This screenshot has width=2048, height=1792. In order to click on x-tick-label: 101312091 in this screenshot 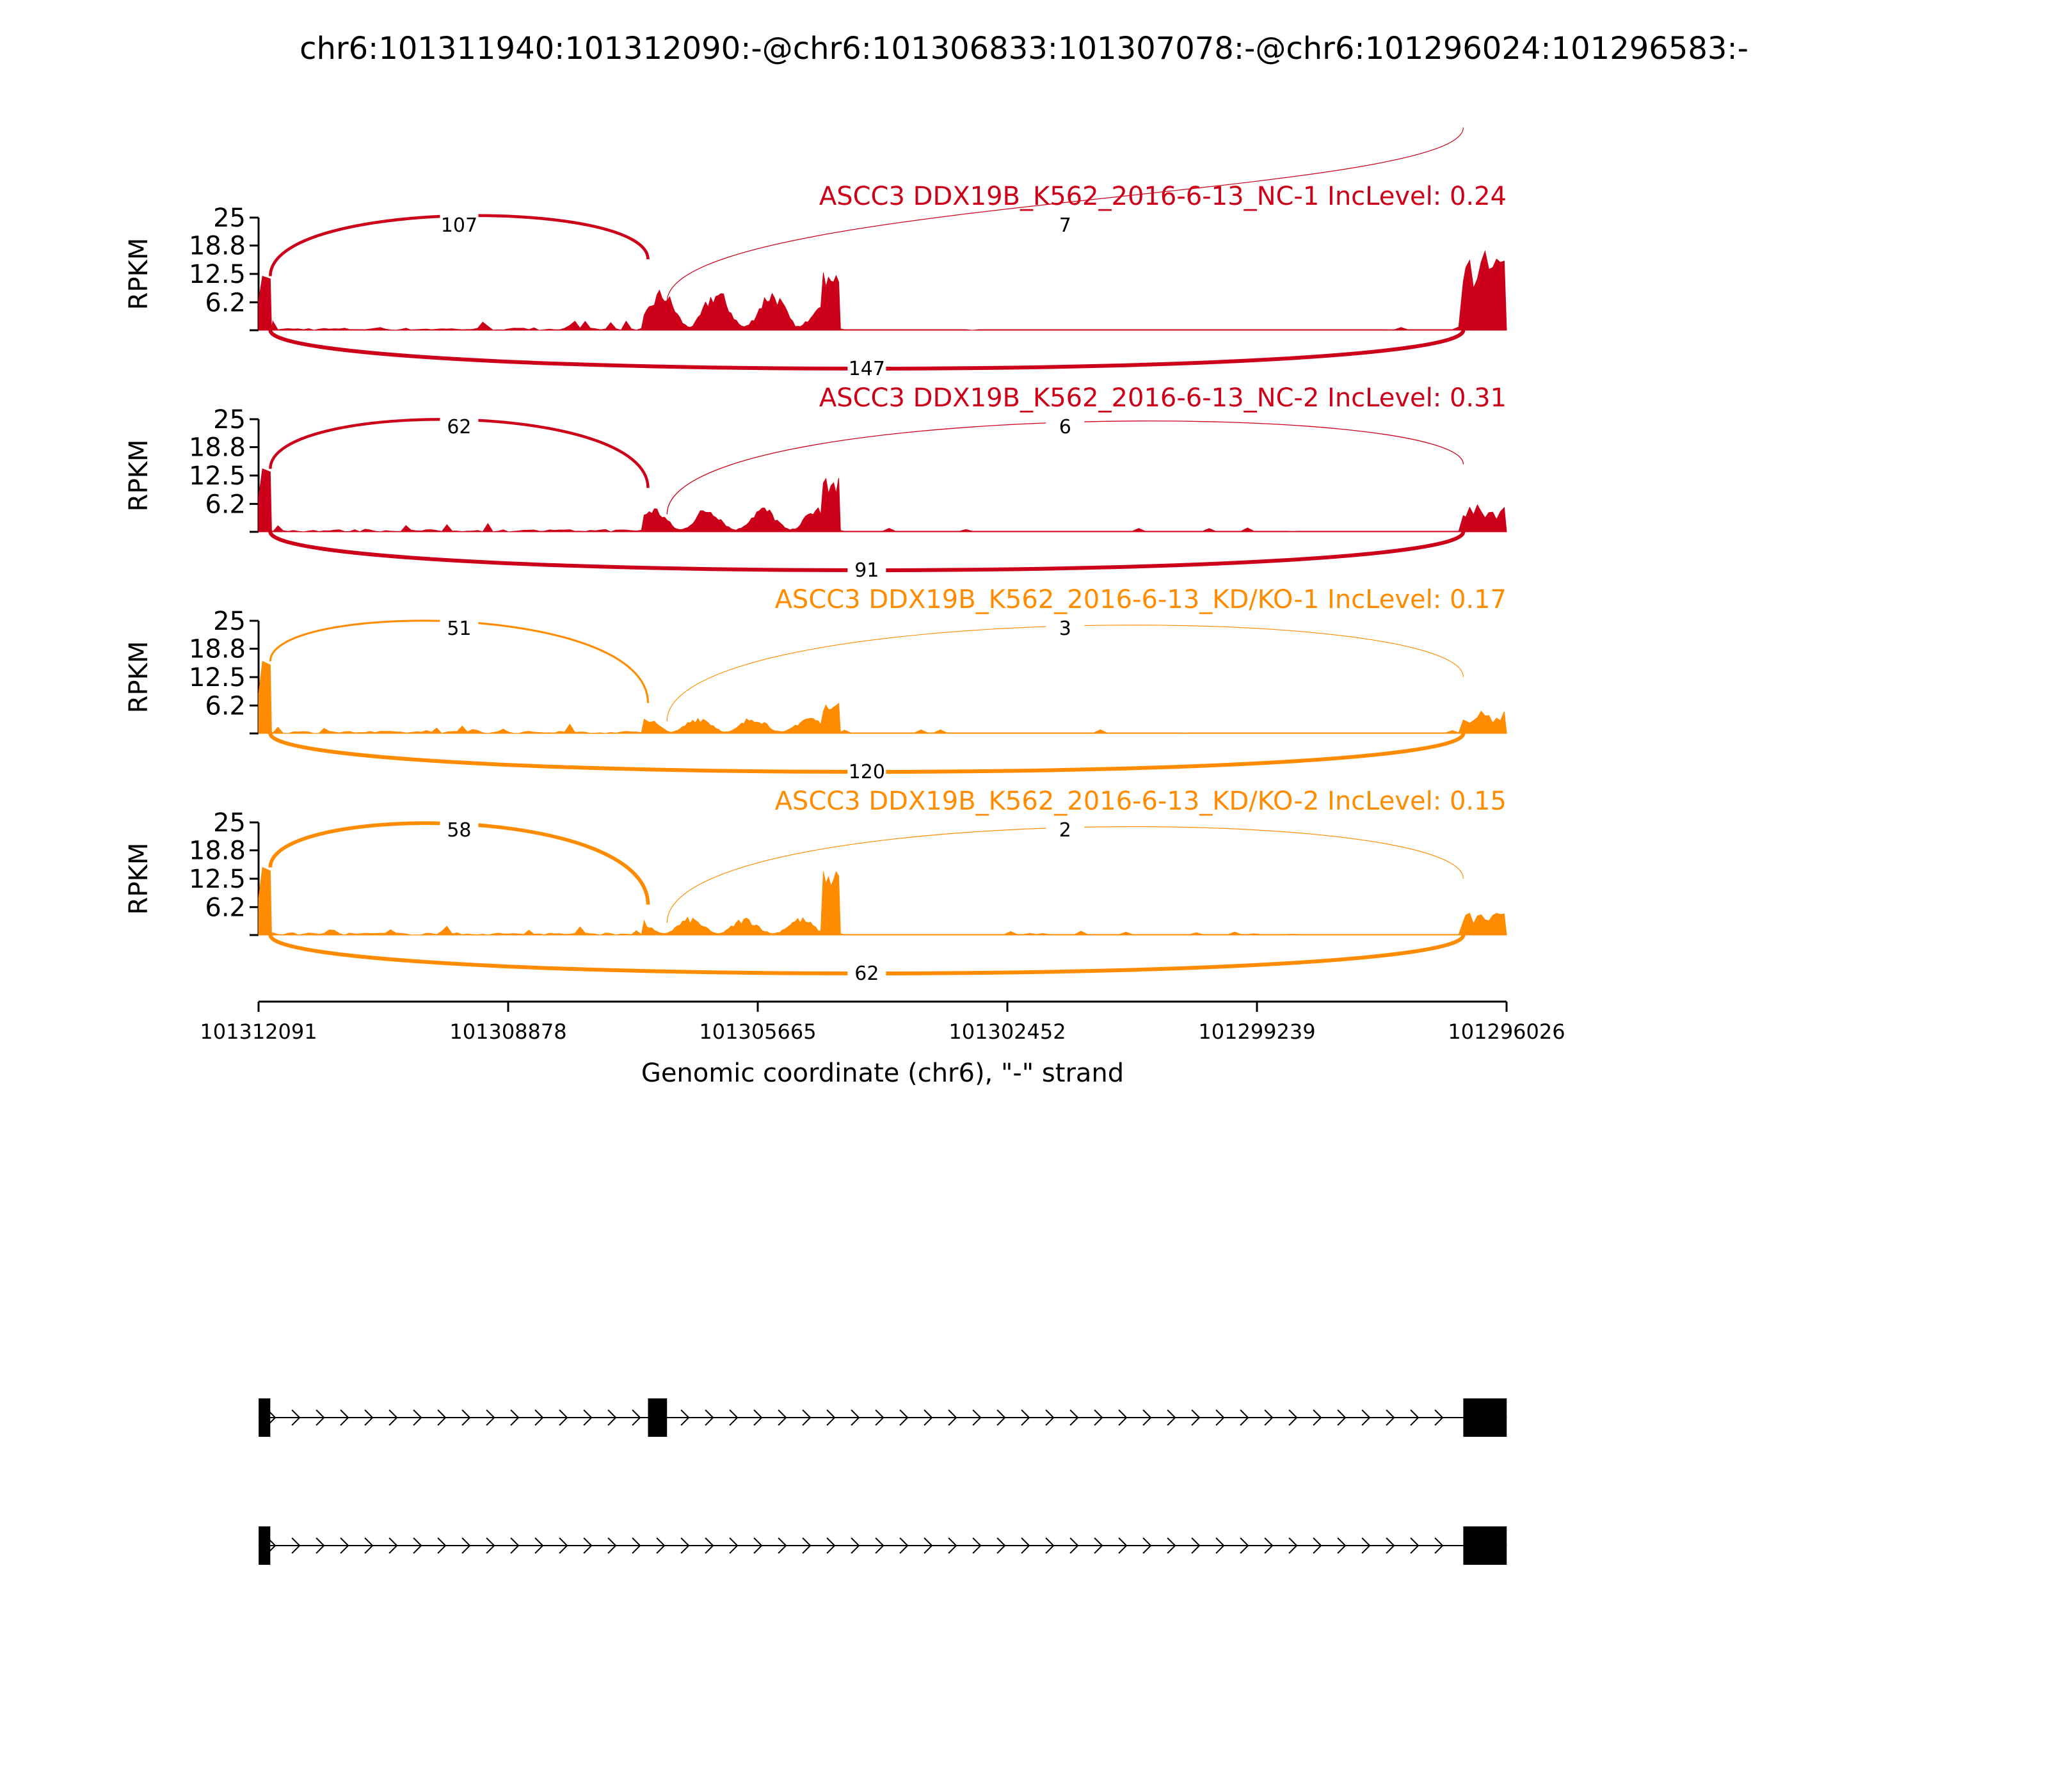, I will do `click(258, 1032)`.